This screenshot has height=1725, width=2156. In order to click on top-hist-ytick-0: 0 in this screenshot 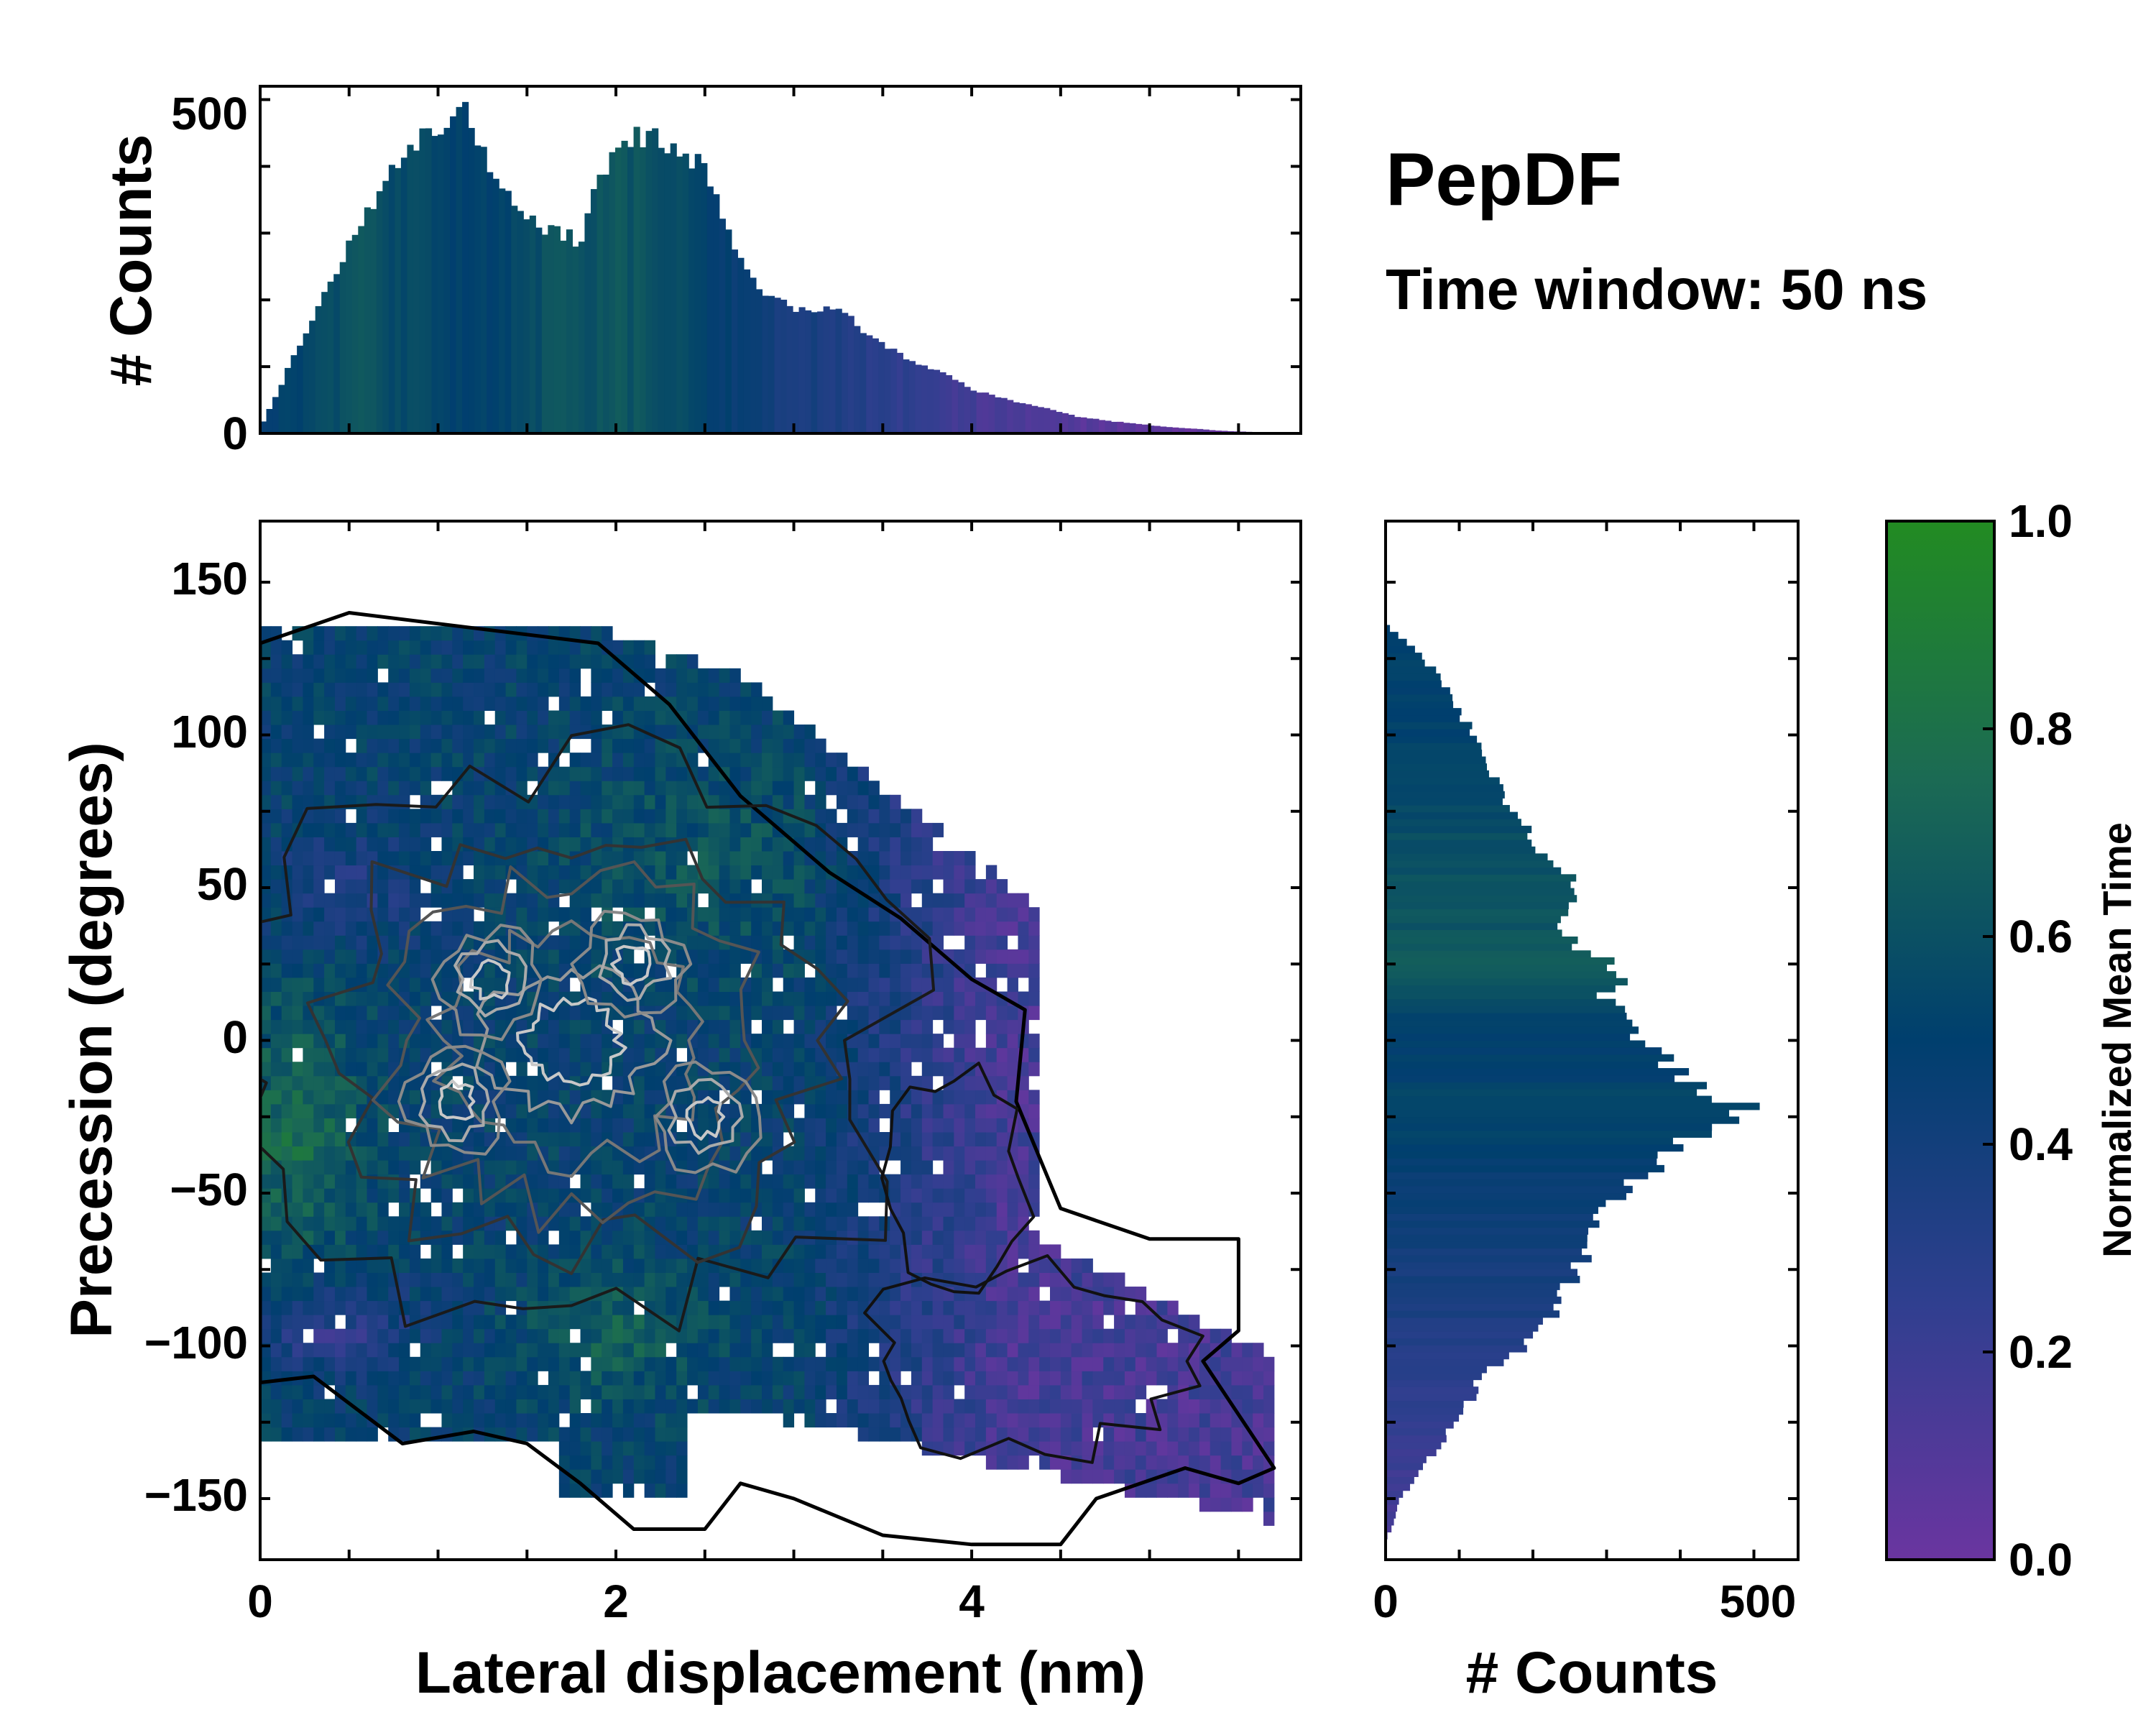, I will do `click(235, 433)`.